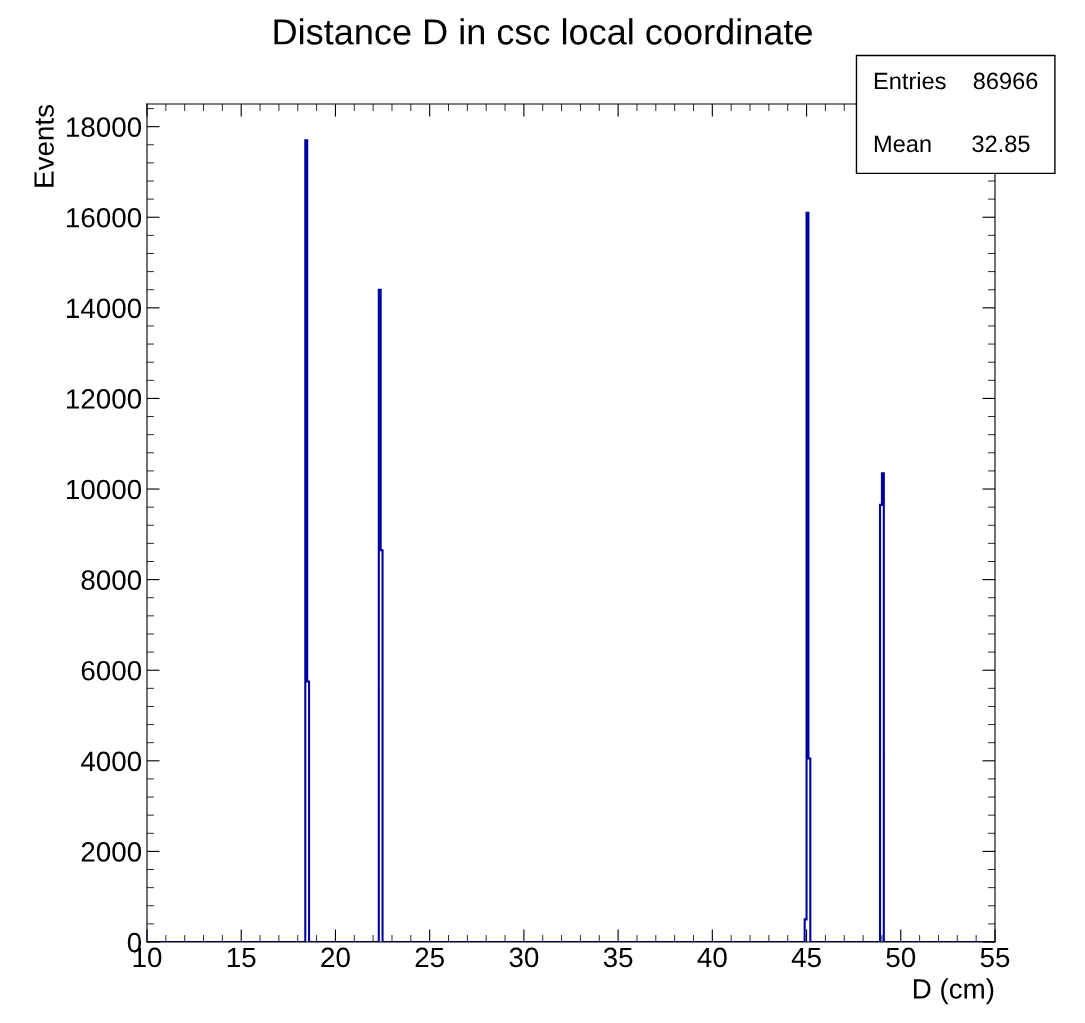 The height and width of the screenshot is (1023, 1085). I want to click on y-tick-label: 6000, so click(111, 670).